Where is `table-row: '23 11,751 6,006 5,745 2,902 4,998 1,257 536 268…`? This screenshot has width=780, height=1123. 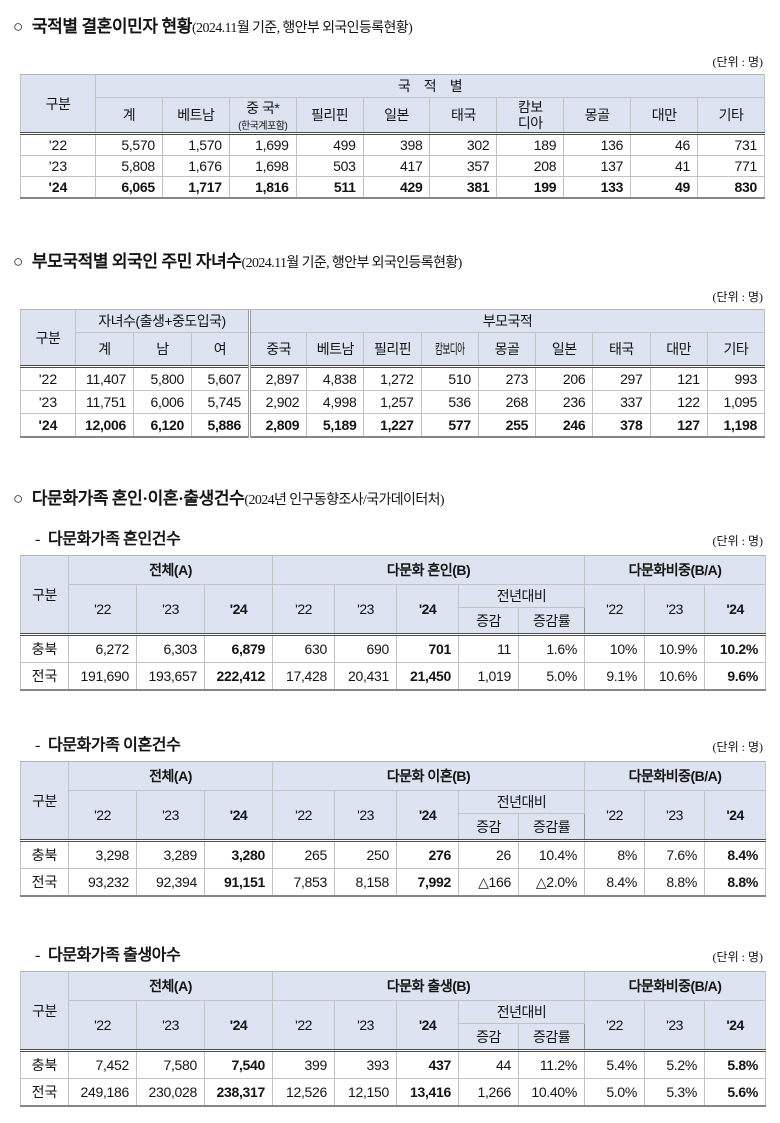
table-row: '23 11,751 6,006 5,745 2,902 4,998 1,257 536 268… is located at coordinates (393, 402).